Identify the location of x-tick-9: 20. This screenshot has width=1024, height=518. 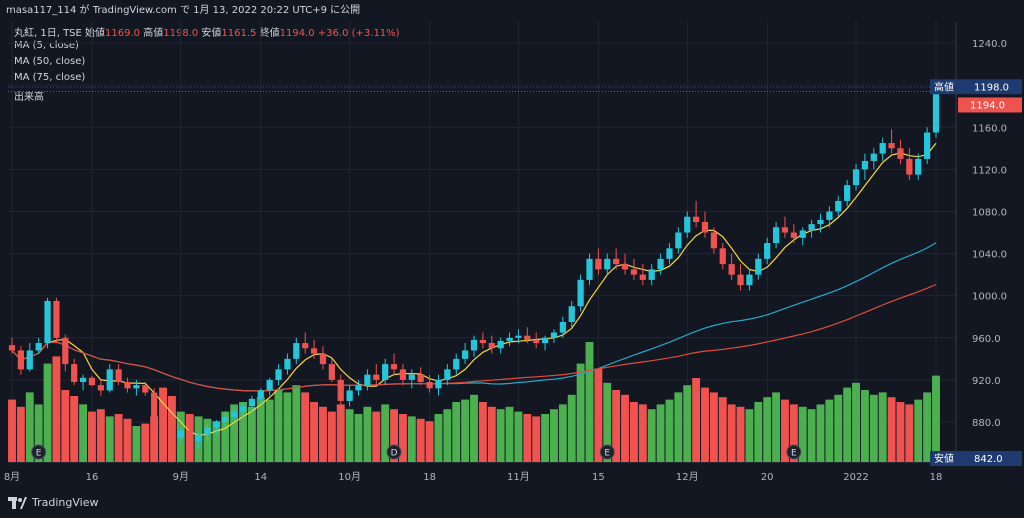
(767, 477).